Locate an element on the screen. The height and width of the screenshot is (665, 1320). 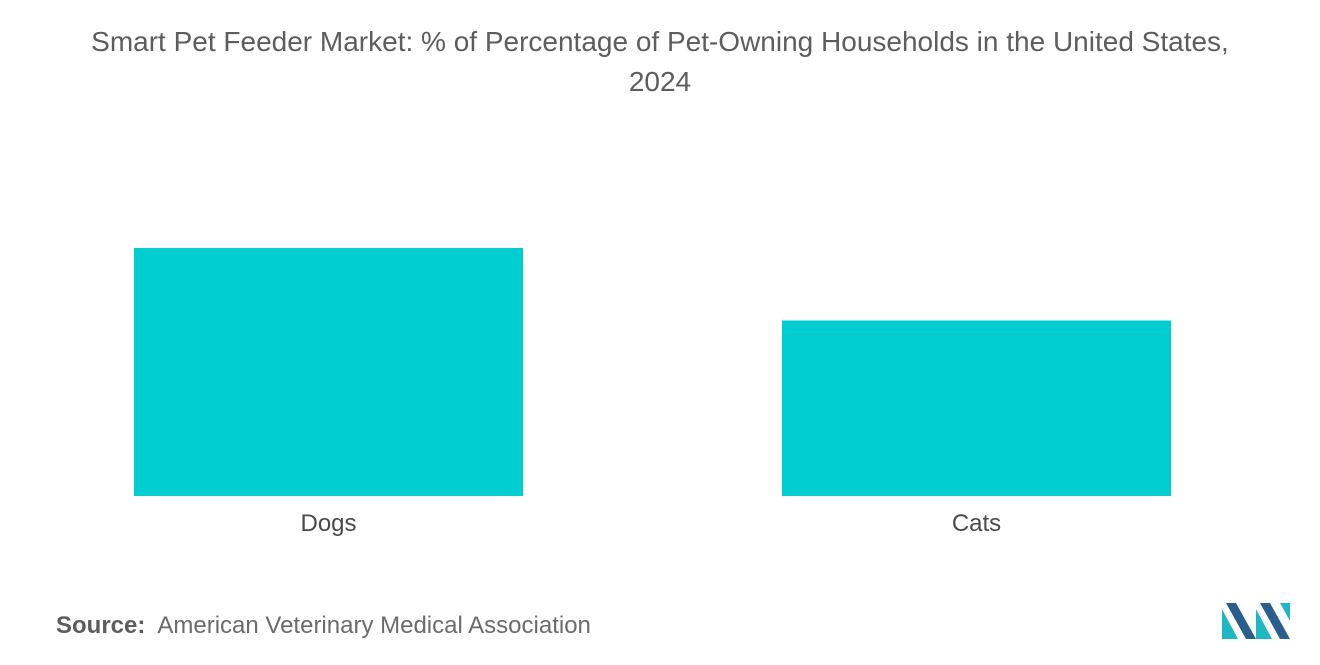
bar-cats is located at coordinates (976, 408).